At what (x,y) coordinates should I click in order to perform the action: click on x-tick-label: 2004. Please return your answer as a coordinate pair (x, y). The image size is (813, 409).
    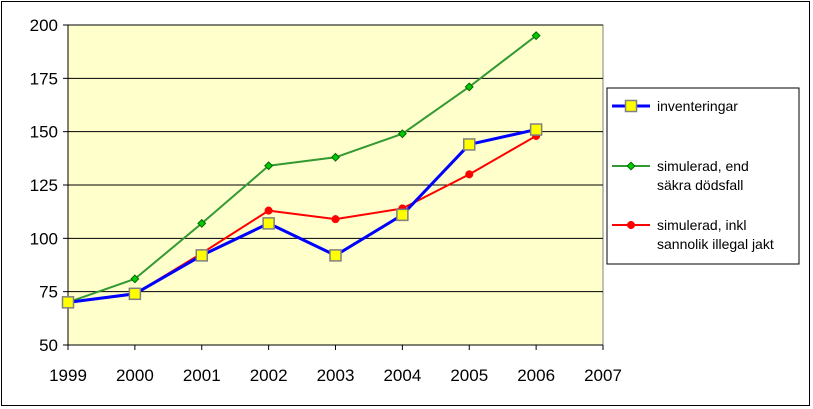
    Looking at the image, I should click on (402, 375).